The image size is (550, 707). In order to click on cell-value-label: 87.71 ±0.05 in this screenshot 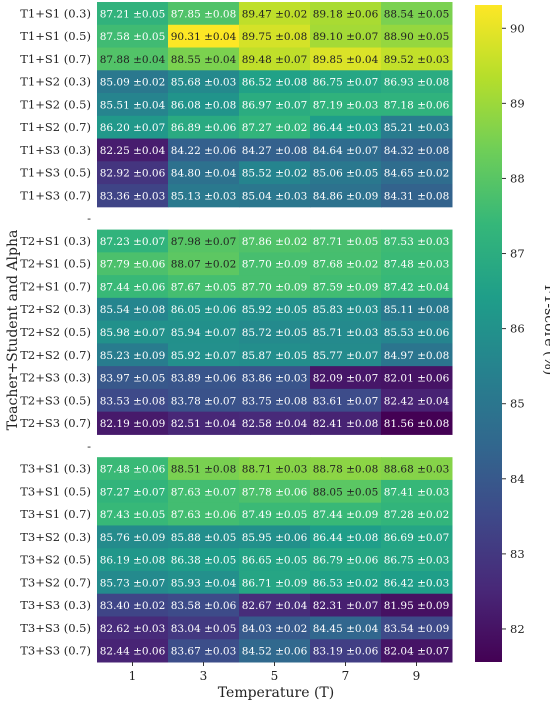, I will do `click(346, 242)`.